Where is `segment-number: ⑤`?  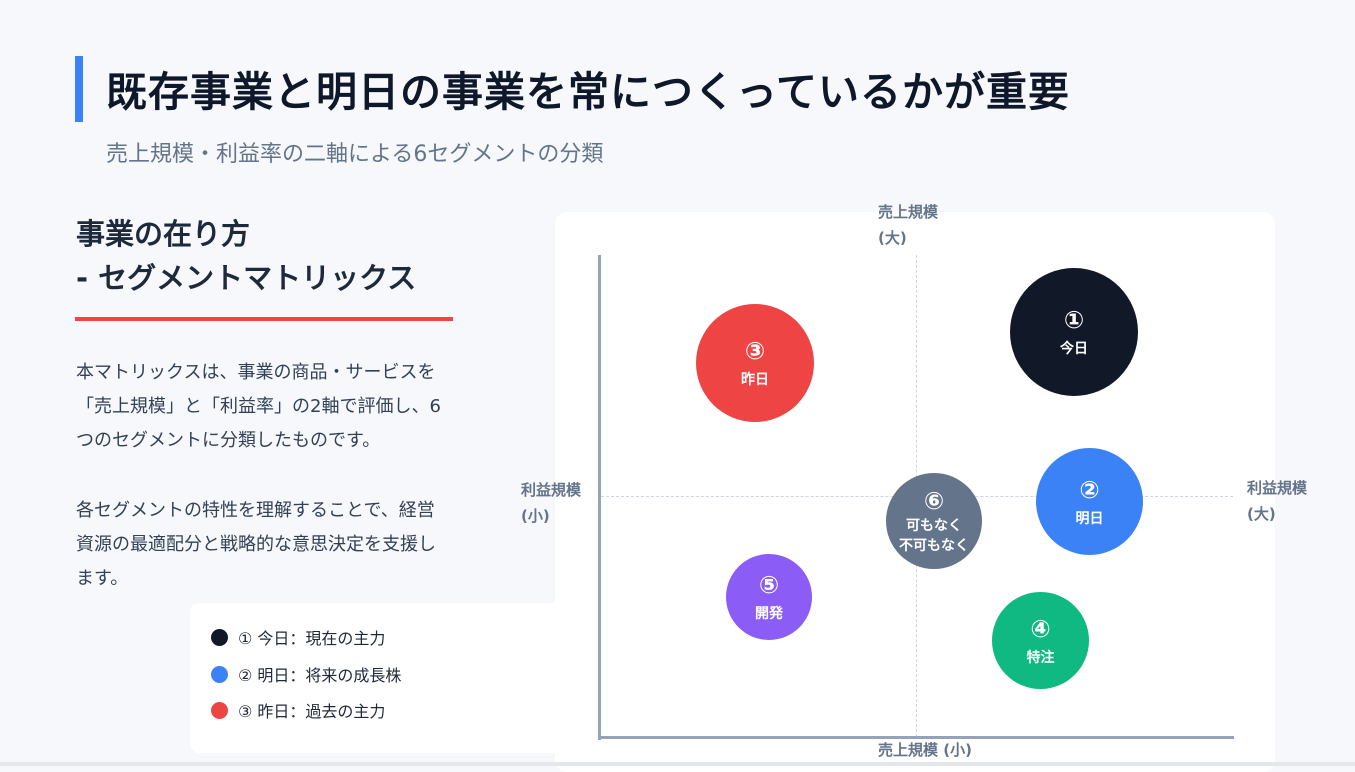
segment-number: ⑤ is located at coordinates (769, 585).